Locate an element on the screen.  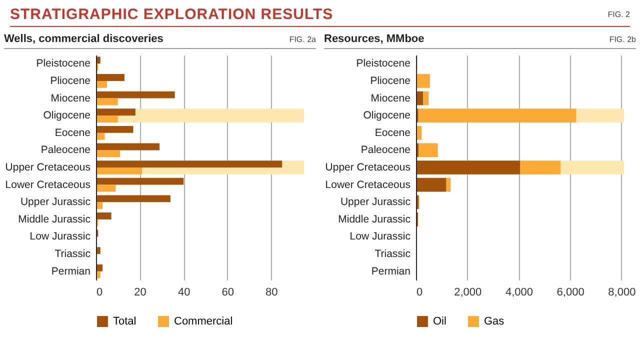
x-tick-label: 20 is located at coordinates (140, 292).